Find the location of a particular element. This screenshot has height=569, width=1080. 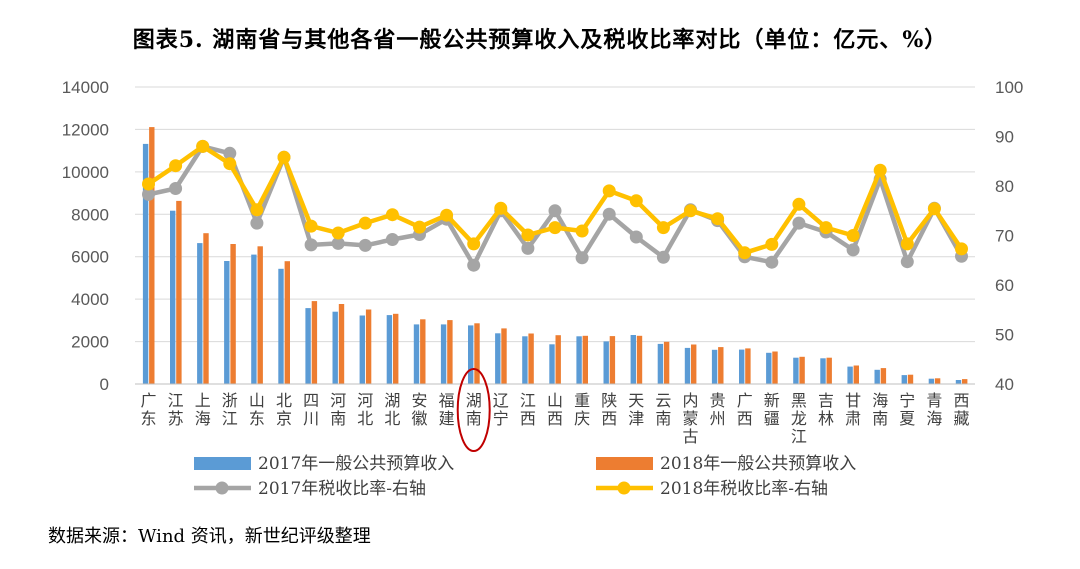

point-2018-四川 is located at coordinates (311, 226).